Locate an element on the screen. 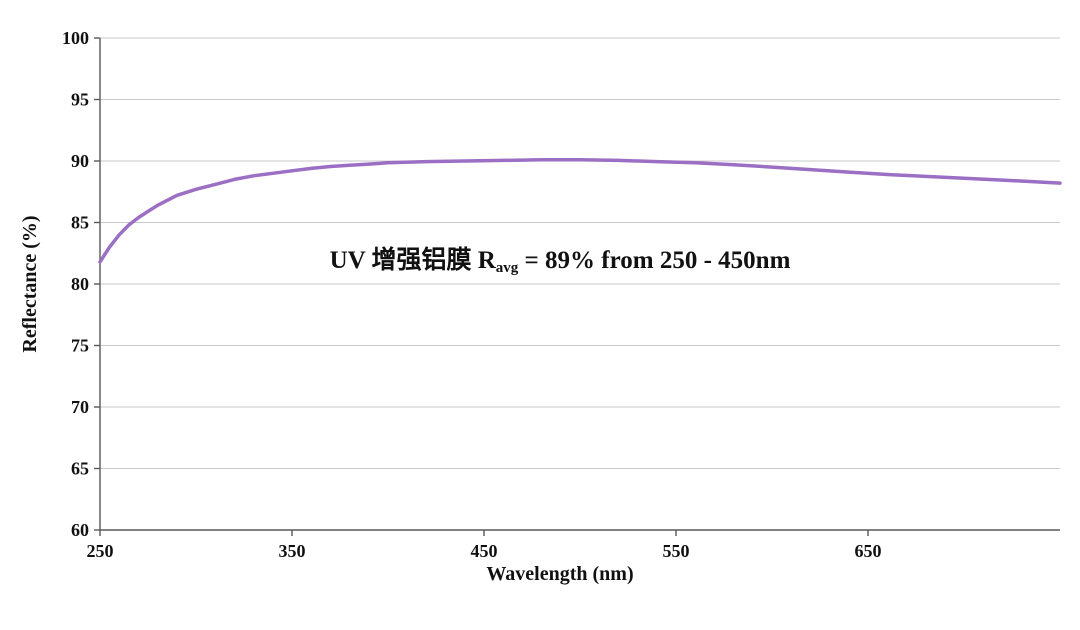 This screenshot has width=1080, height=630. chart-annotation: UV 增强铝膜 Ravg = 89% from 250 - 450nm is located at coordinates (560, 258).